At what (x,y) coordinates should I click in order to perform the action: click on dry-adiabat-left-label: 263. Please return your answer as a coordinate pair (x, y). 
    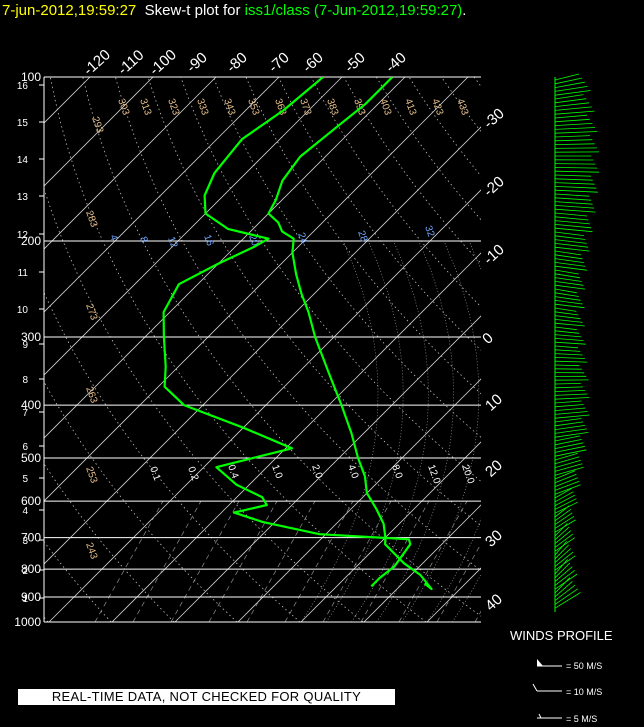
    Looking at the image, I should click on (91, 395).